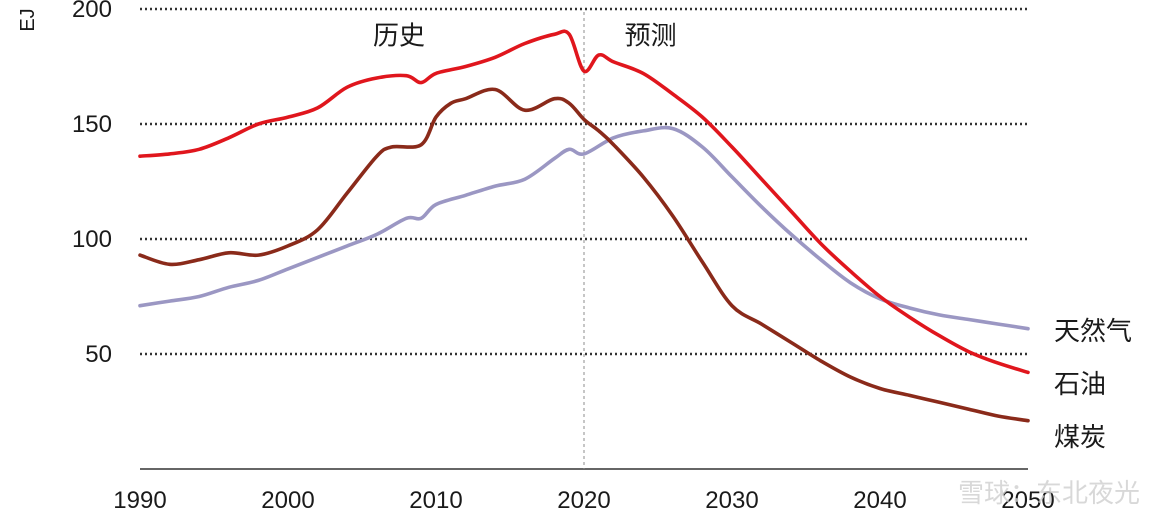 The height and width of the screenshot is (530, 1176). What do you see at coordinates (92, 184) in the screenshot?
I see `y-tick-labels: 50 100 150 200` at bounding box center [92, 184].